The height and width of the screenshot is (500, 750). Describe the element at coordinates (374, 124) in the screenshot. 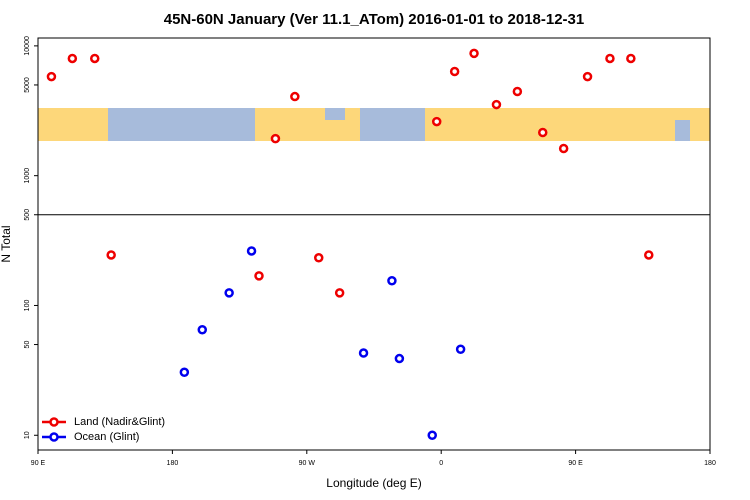

I see `map-band` at that location.